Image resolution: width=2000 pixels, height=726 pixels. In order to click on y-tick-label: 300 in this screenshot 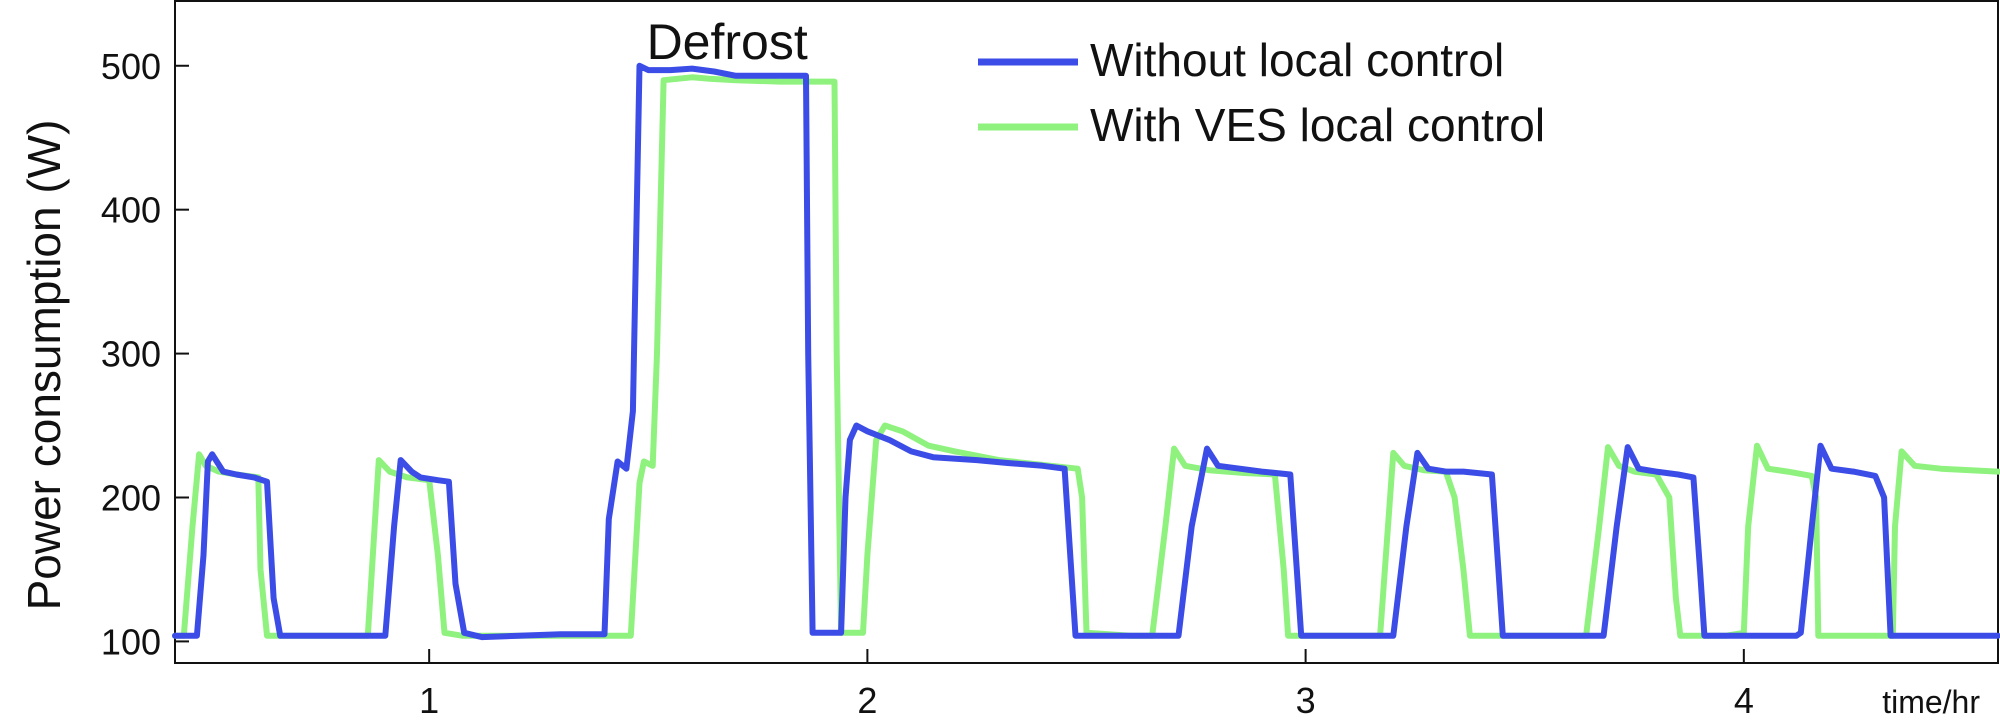, I will do `click(131, 354)`.